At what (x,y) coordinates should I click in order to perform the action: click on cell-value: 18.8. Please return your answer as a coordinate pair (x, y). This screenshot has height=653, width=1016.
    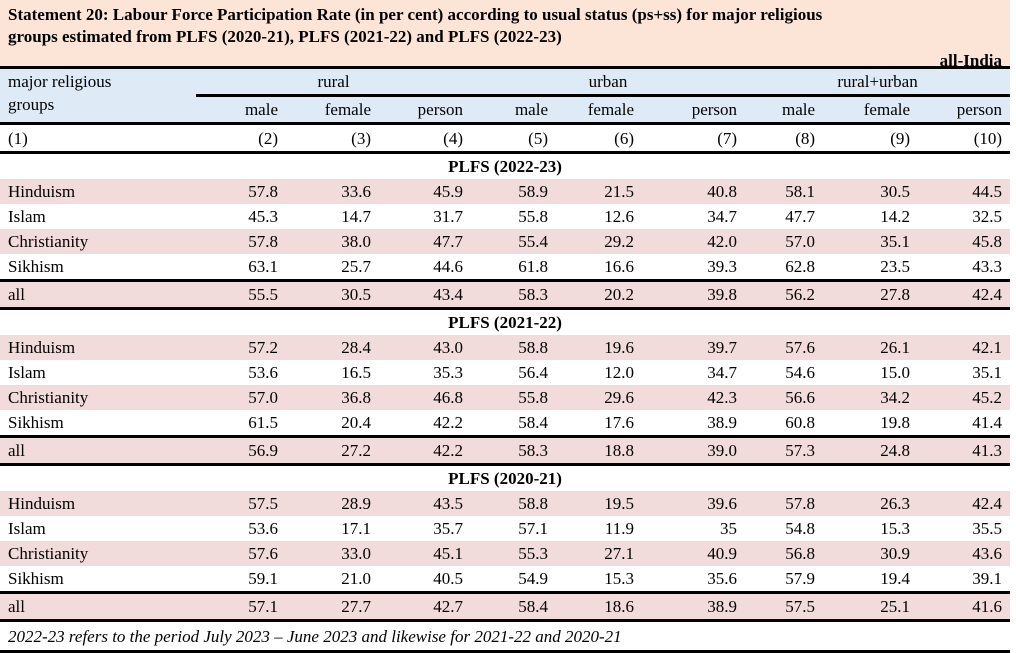
    Looking at the image, I should click on (599, 450).